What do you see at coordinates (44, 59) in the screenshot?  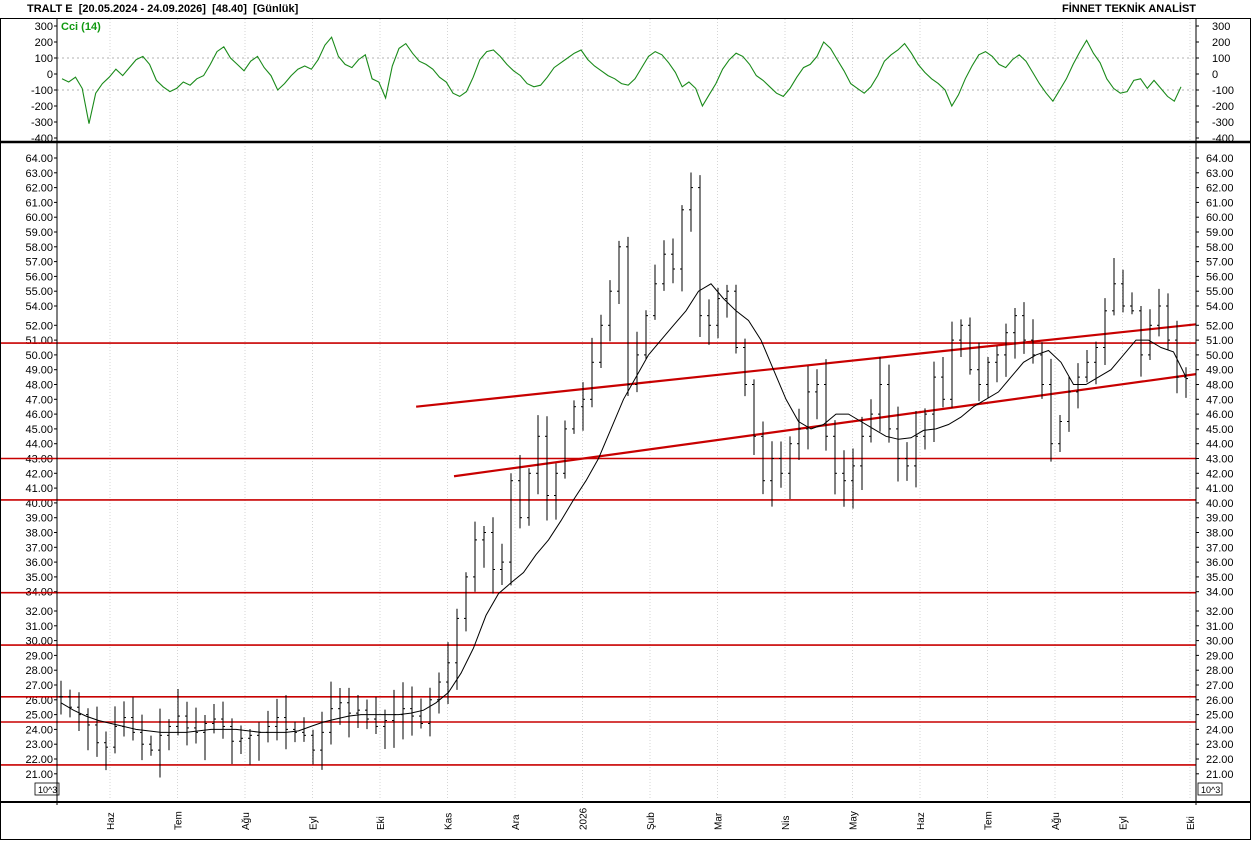 I see `cci-tick-label: 100` at bounding box center [44, 59].